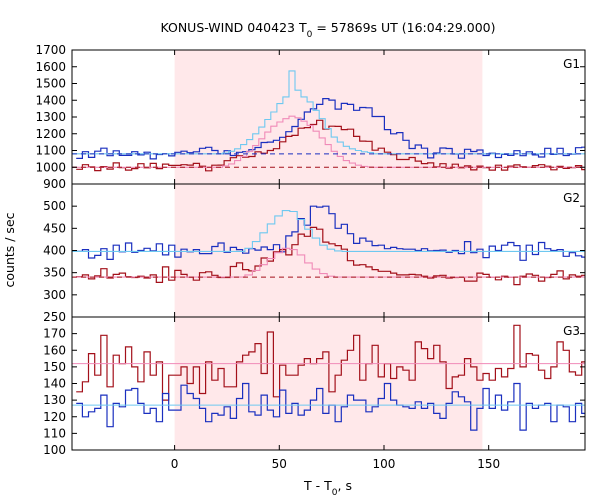 The image size is (600, 500). What do you see at coordinates (50, 50) in the screenshot?
I see `y-tick-label: 1700` at bounding box center [50, 50].